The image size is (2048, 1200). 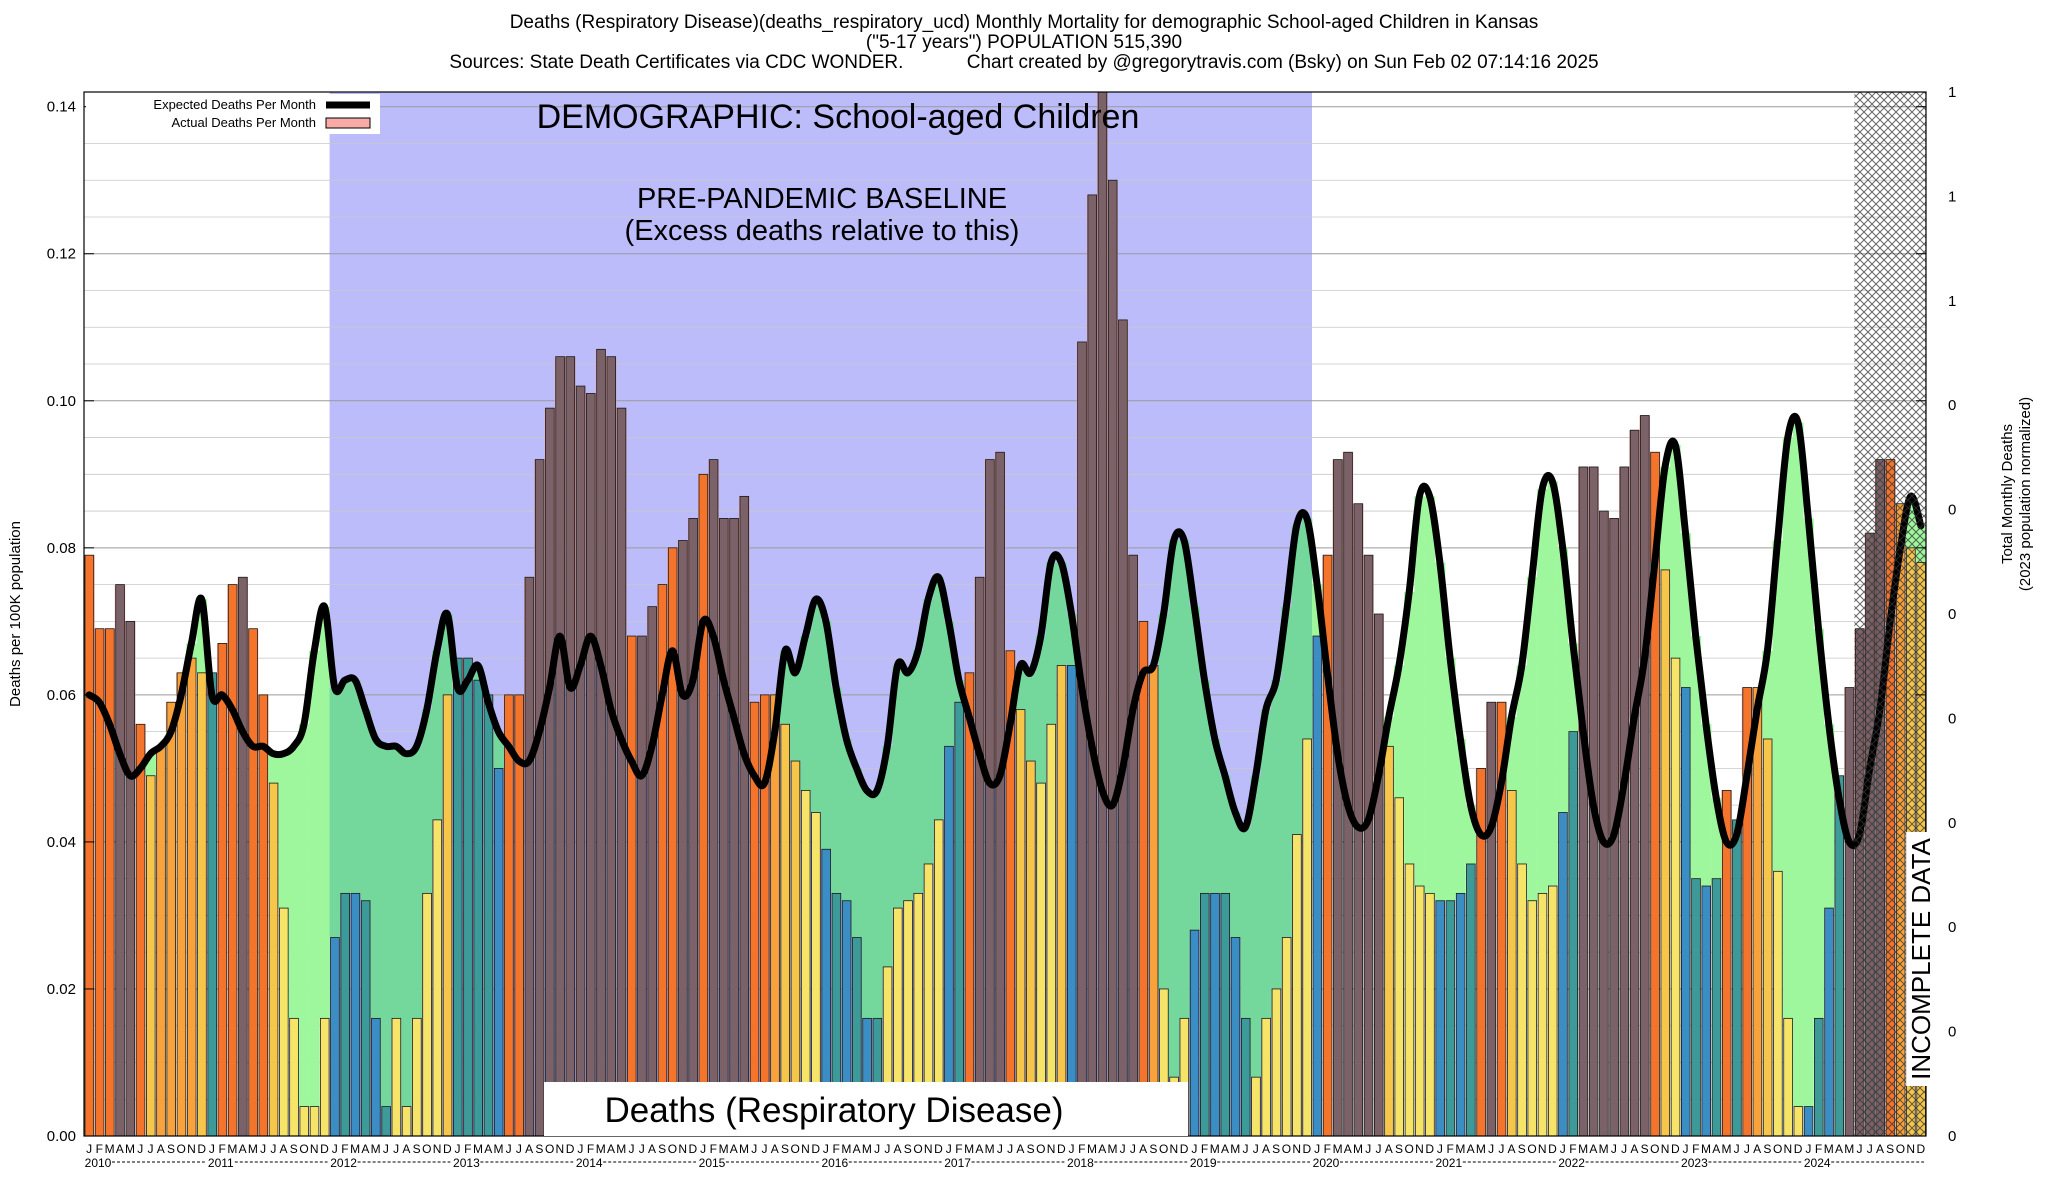 What do you see at coordinates (835, 1149) in the screenshot?
I see `x-month-label: F` at bounding box center [835, 1149].